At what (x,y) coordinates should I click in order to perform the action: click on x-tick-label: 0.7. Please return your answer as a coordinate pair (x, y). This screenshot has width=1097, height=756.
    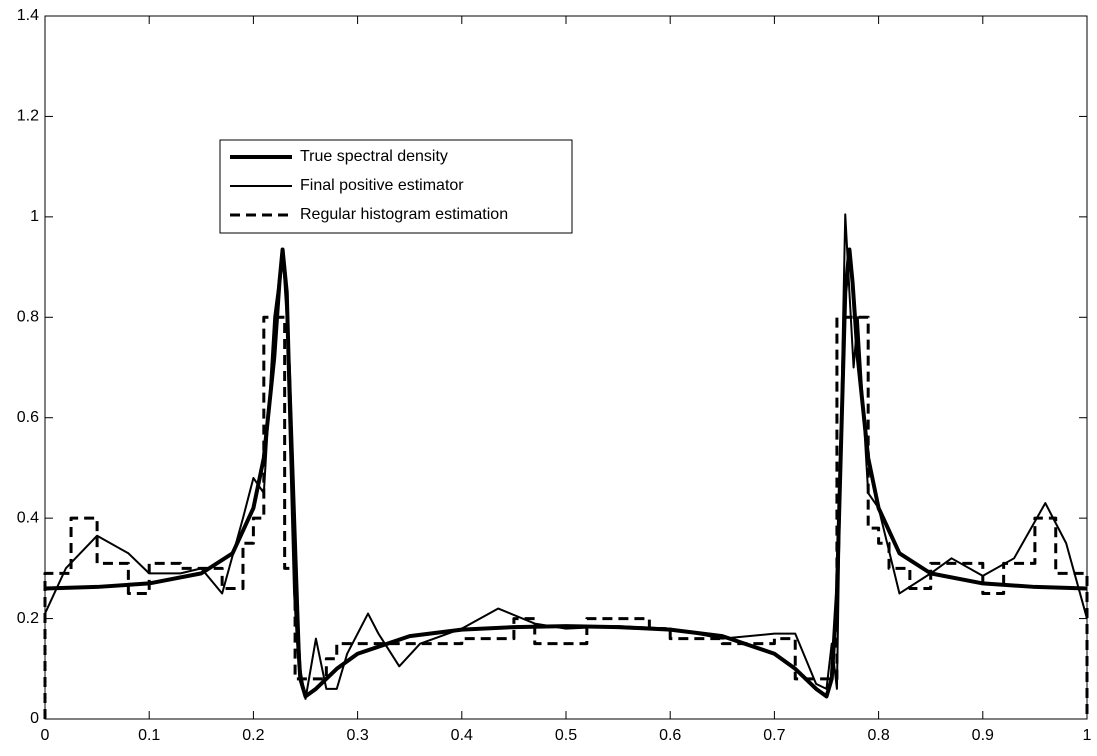
    Looking at the image, I should click on (774, 735).